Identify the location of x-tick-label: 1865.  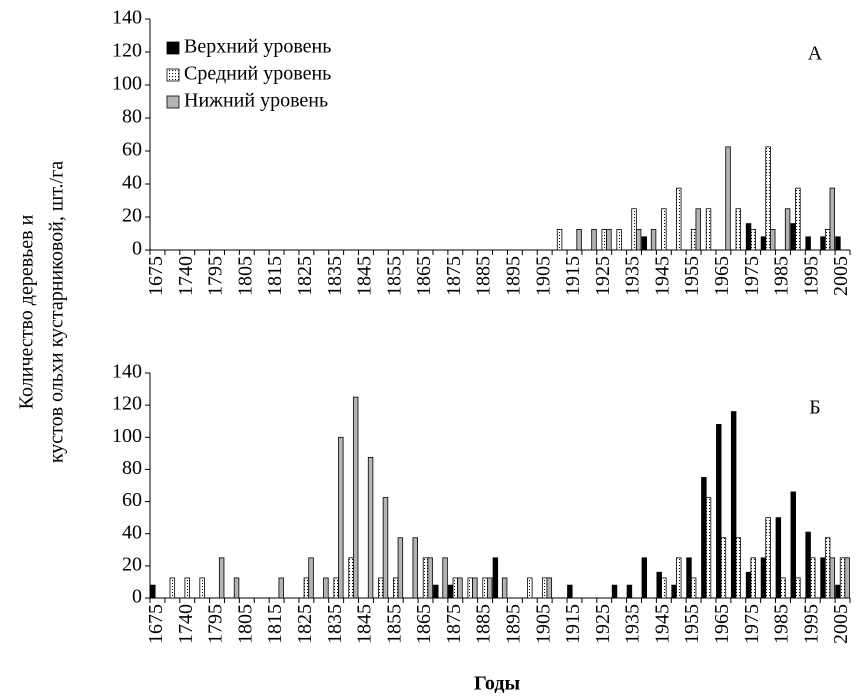
(424, 276).